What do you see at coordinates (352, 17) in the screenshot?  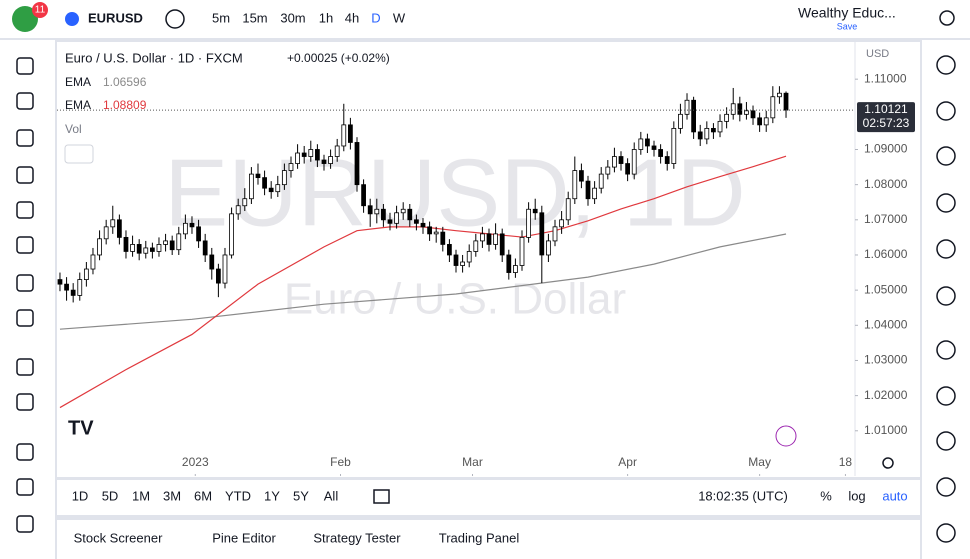 I see `interval: 4h` at bounding box center [352, 17].